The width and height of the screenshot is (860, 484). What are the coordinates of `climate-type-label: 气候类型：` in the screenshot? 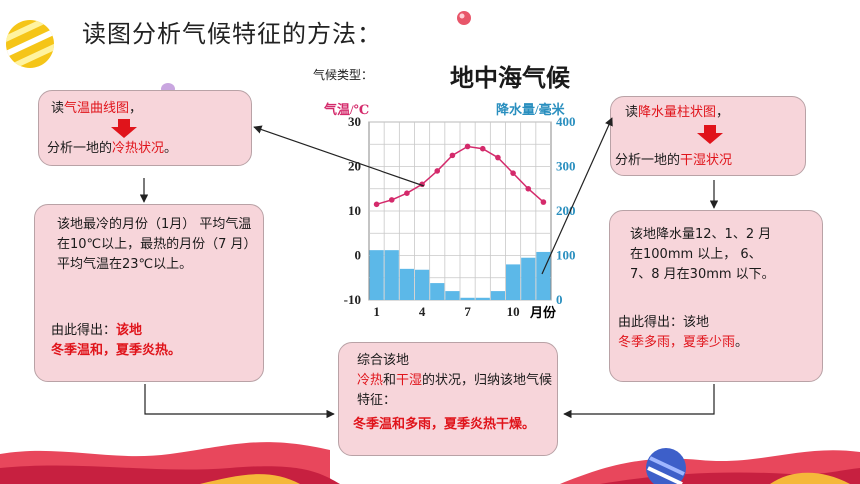 It's located at (343, 75).